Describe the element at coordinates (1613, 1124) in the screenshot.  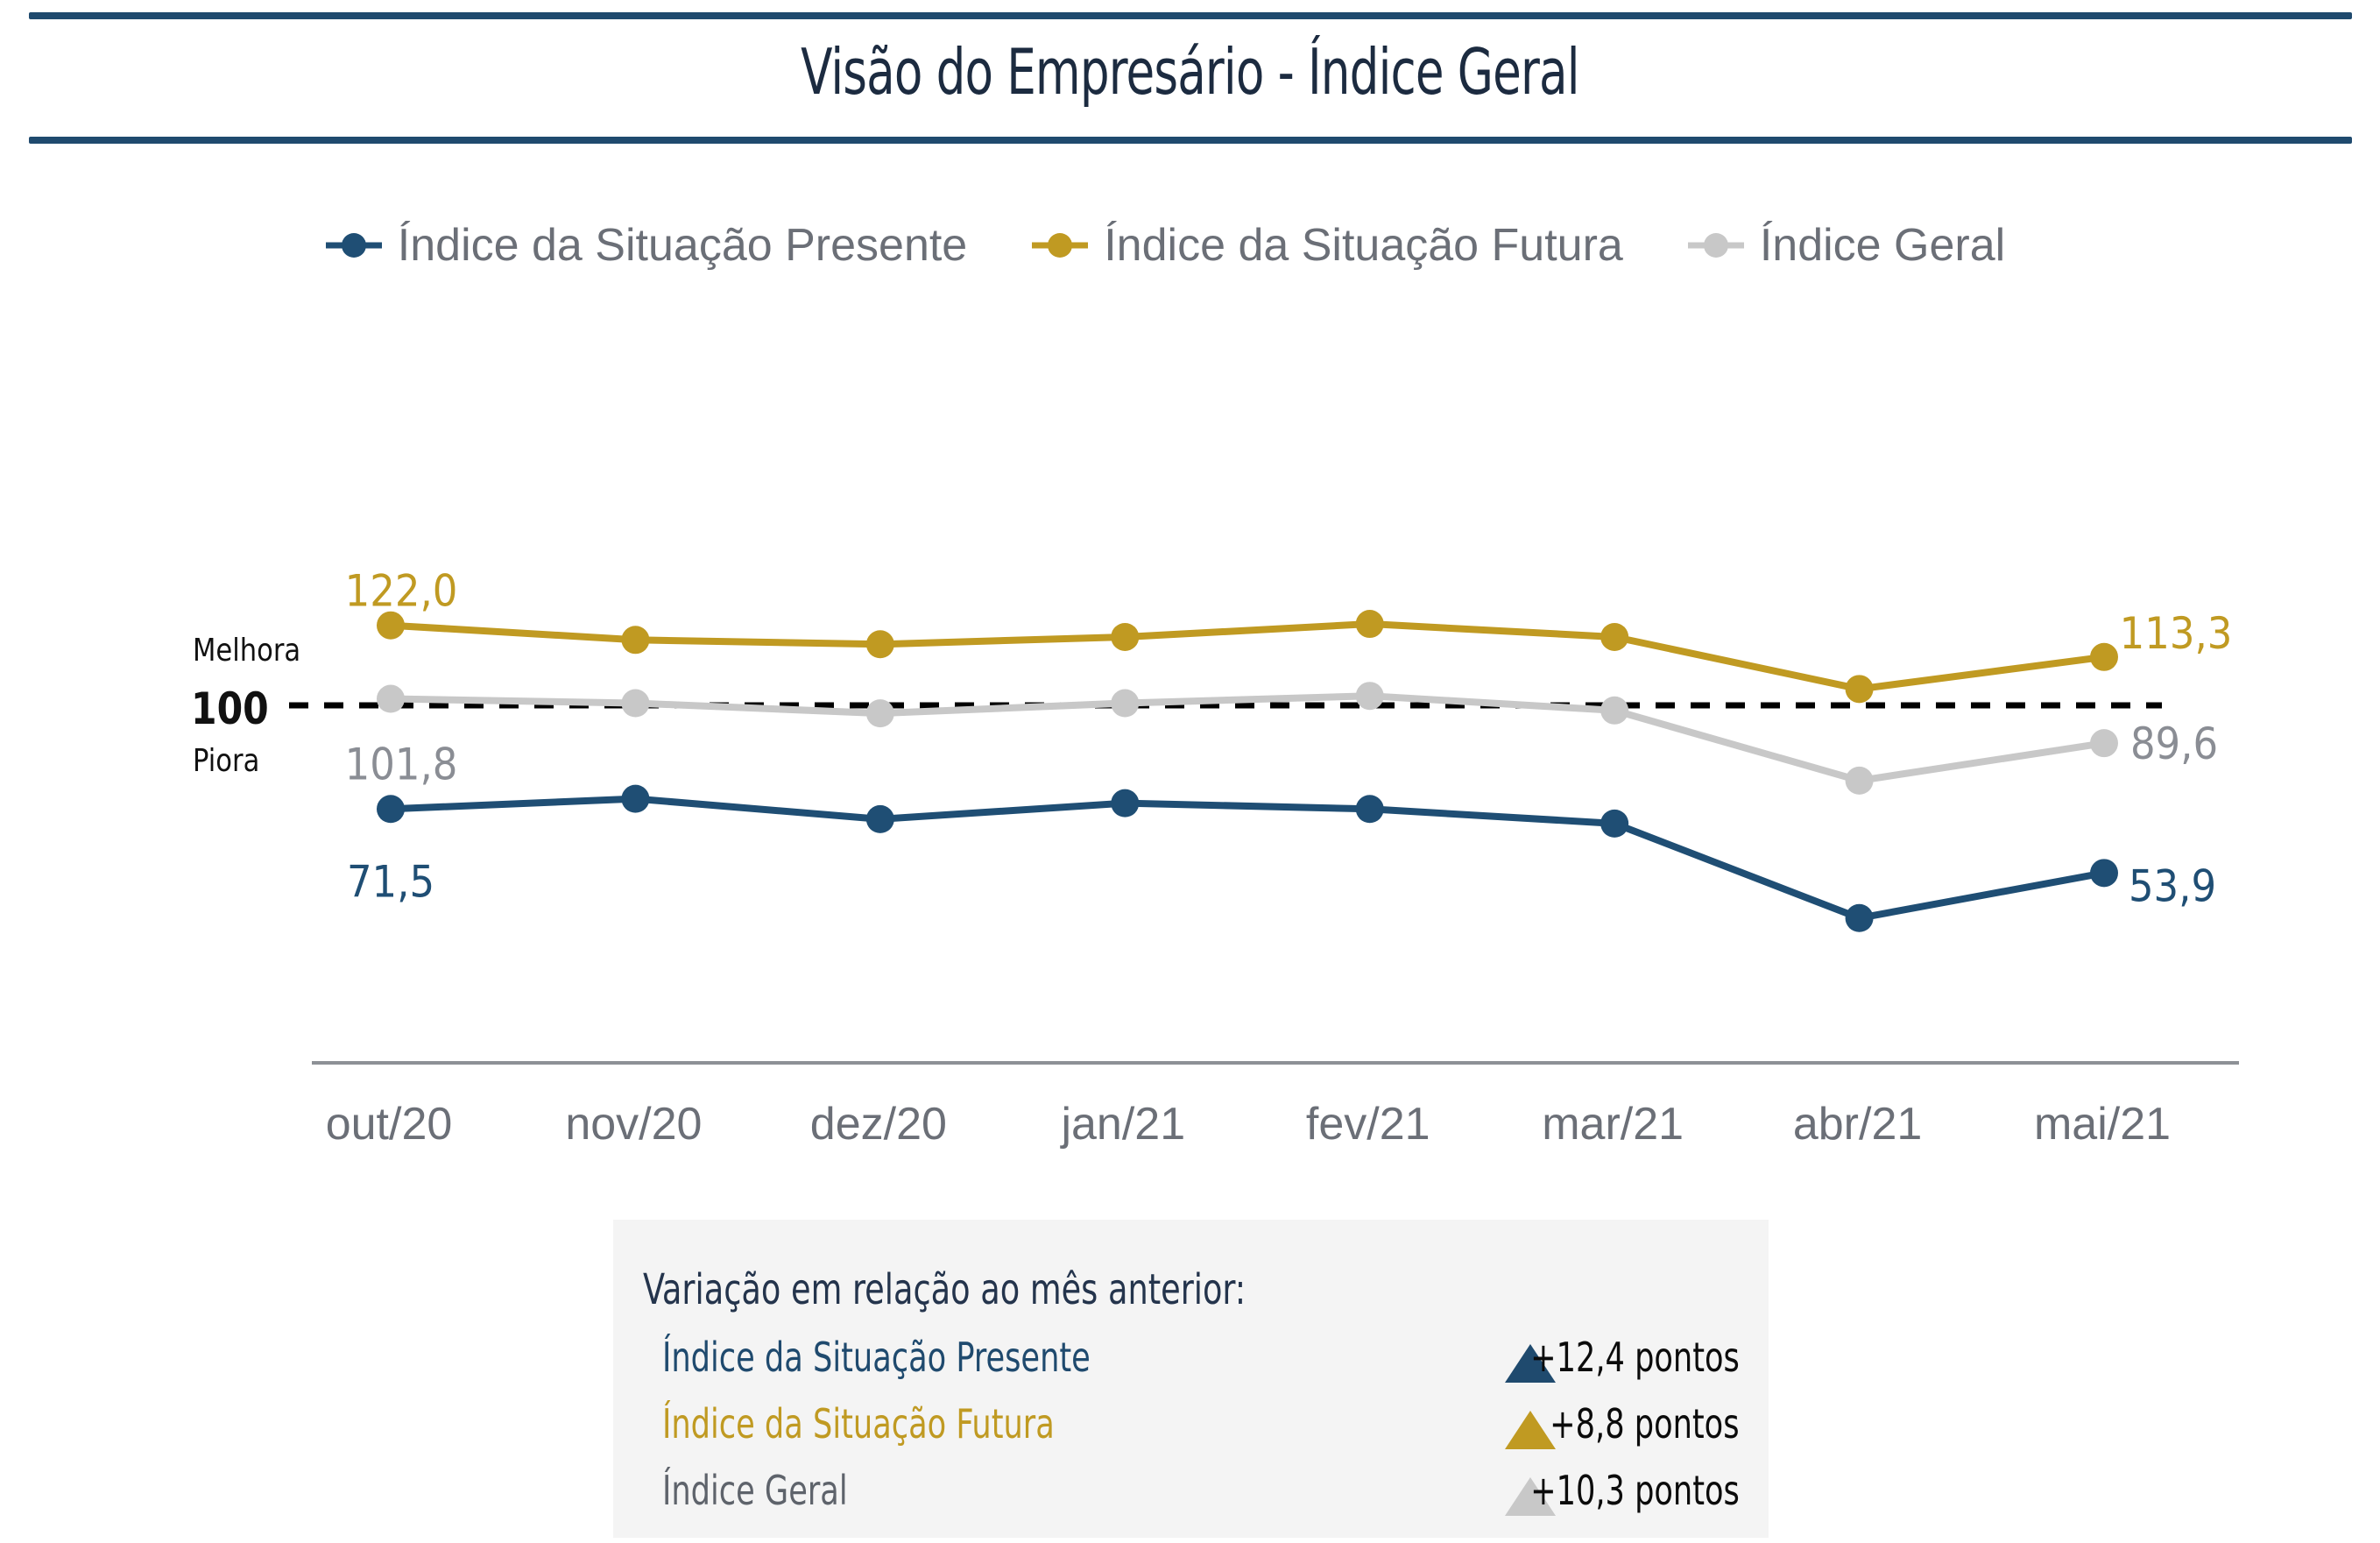
I see `x-tick-label: mar/21` at that location.